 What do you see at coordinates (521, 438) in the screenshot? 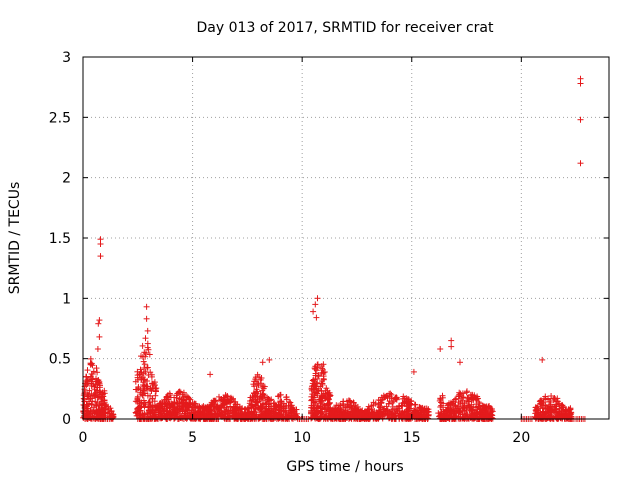
I see `x-tick-label: 20` at bounding box center [521, 438].